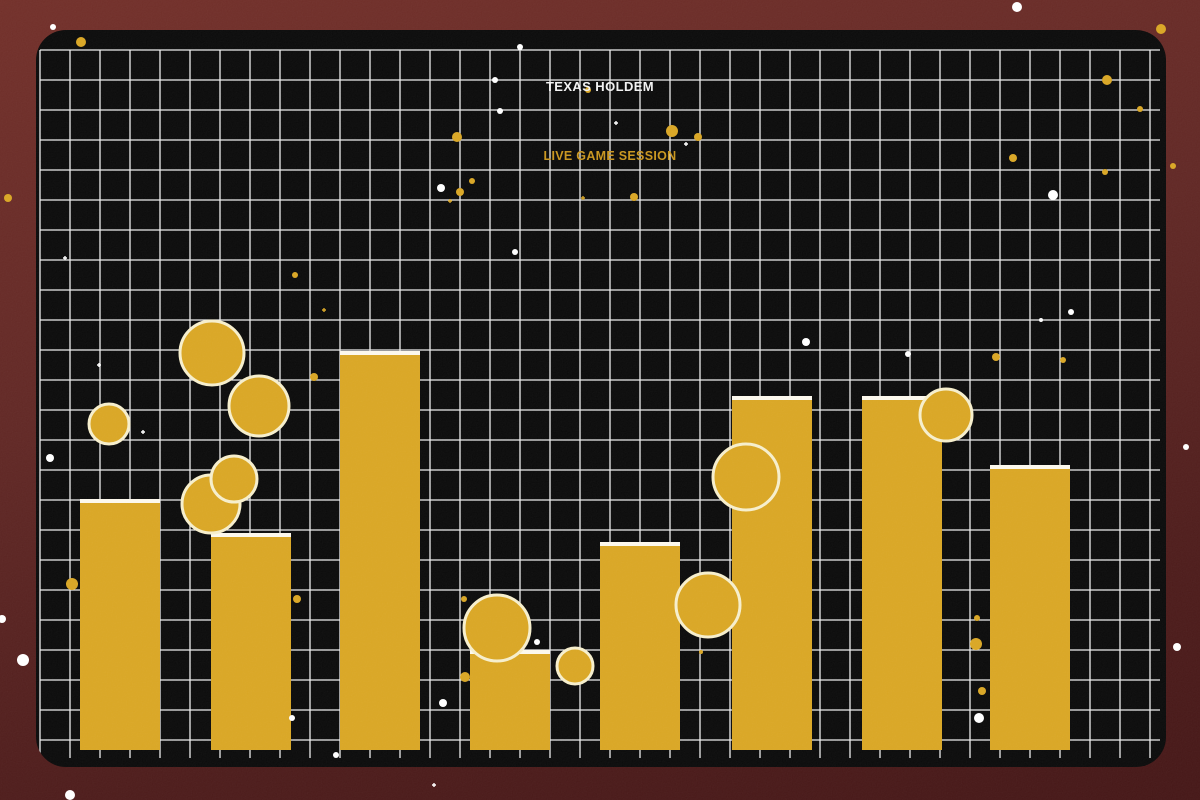 Image resolution: width=1200 pixels, height=800 pixels. I want to click on page-subtitle: LIVE GAME SESSION, so click(610, 156).